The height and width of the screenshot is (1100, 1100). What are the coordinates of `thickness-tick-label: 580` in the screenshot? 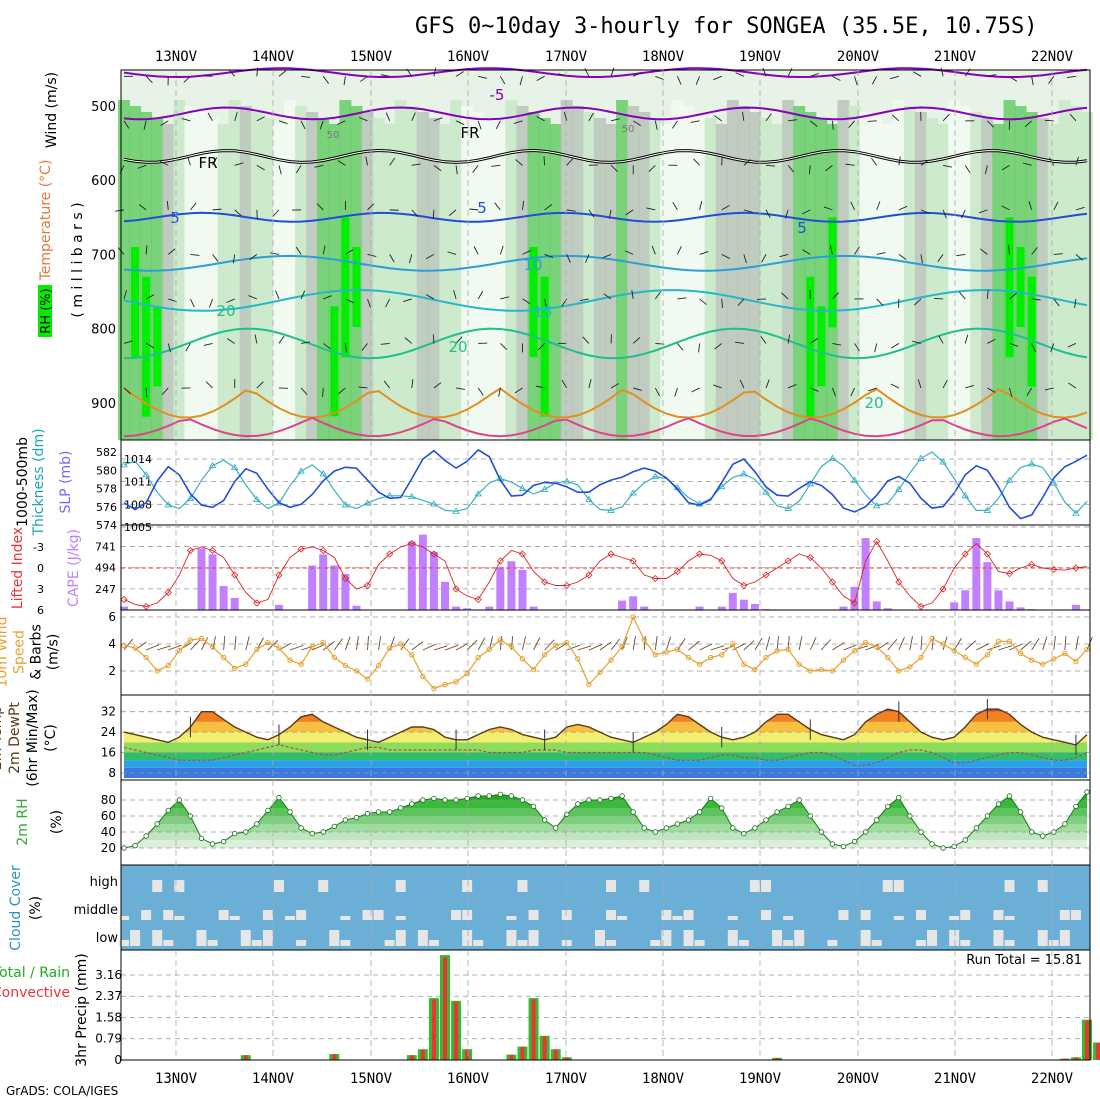 It's located at (106, 470).